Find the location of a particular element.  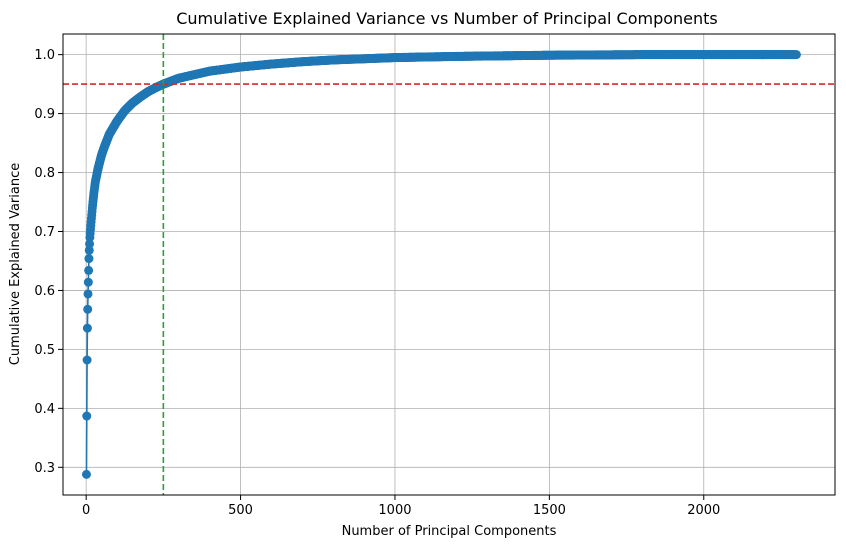

x-tick-label: 2000 is located at coordinates (703, 510).